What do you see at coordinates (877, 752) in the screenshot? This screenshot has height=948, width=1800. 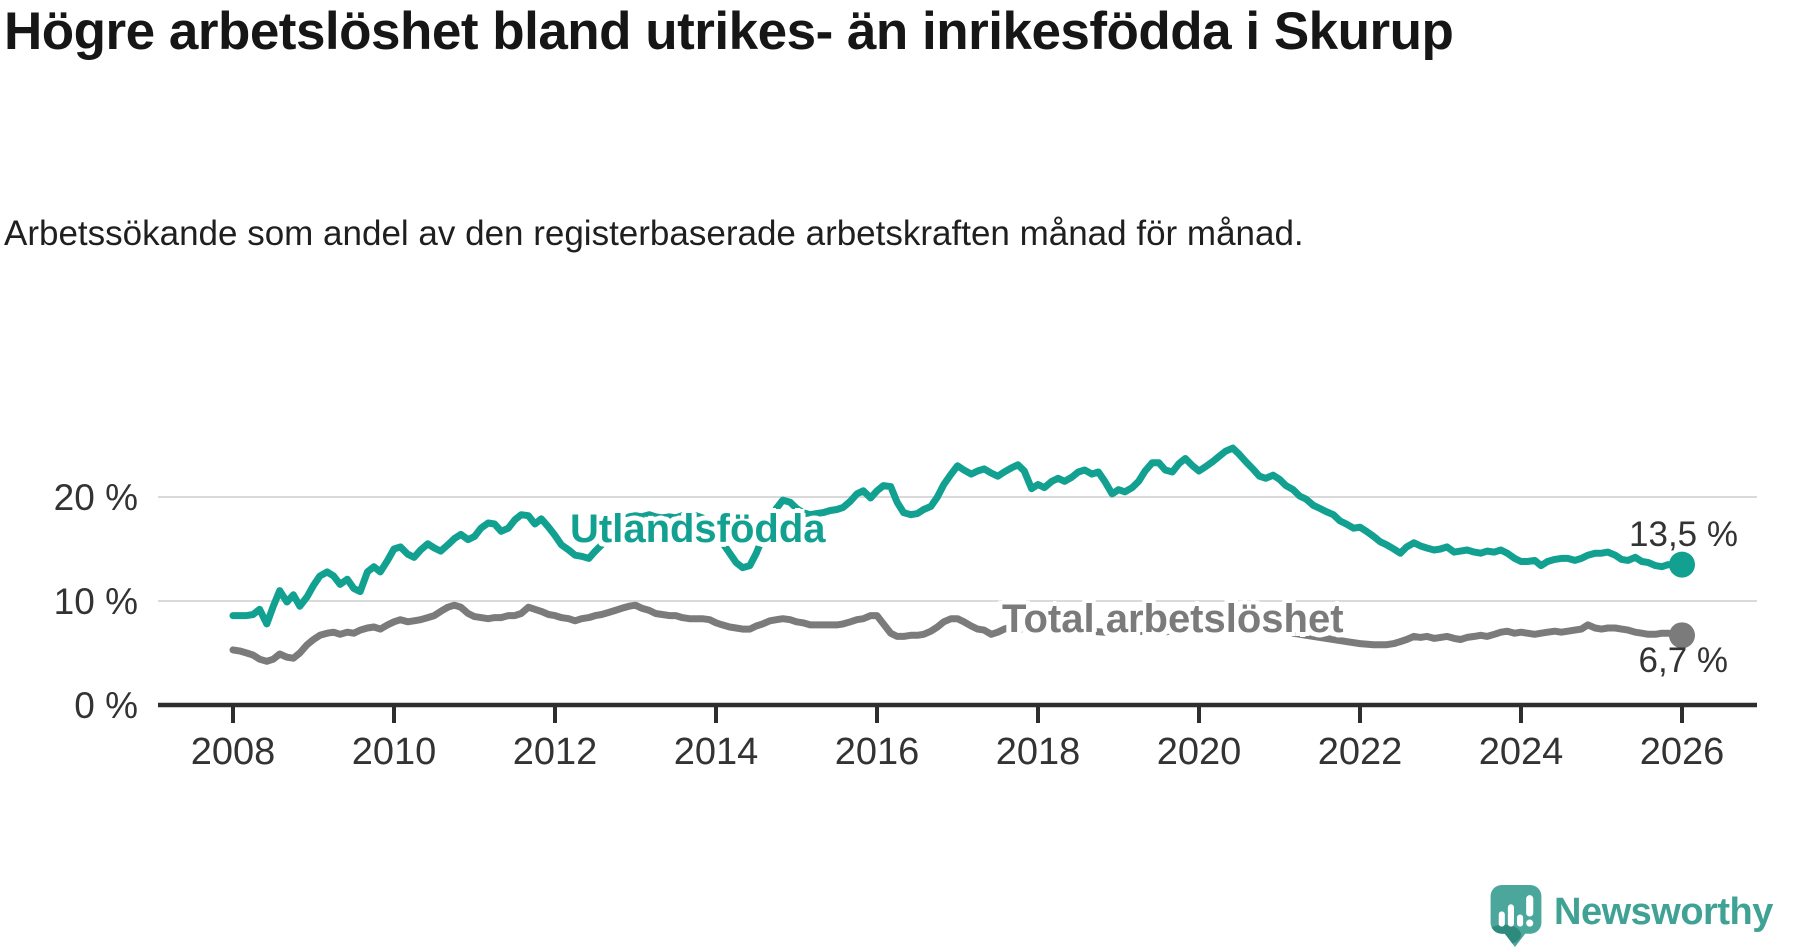 I see `x-tick-label: 2016` at bounding box center [877, 752].